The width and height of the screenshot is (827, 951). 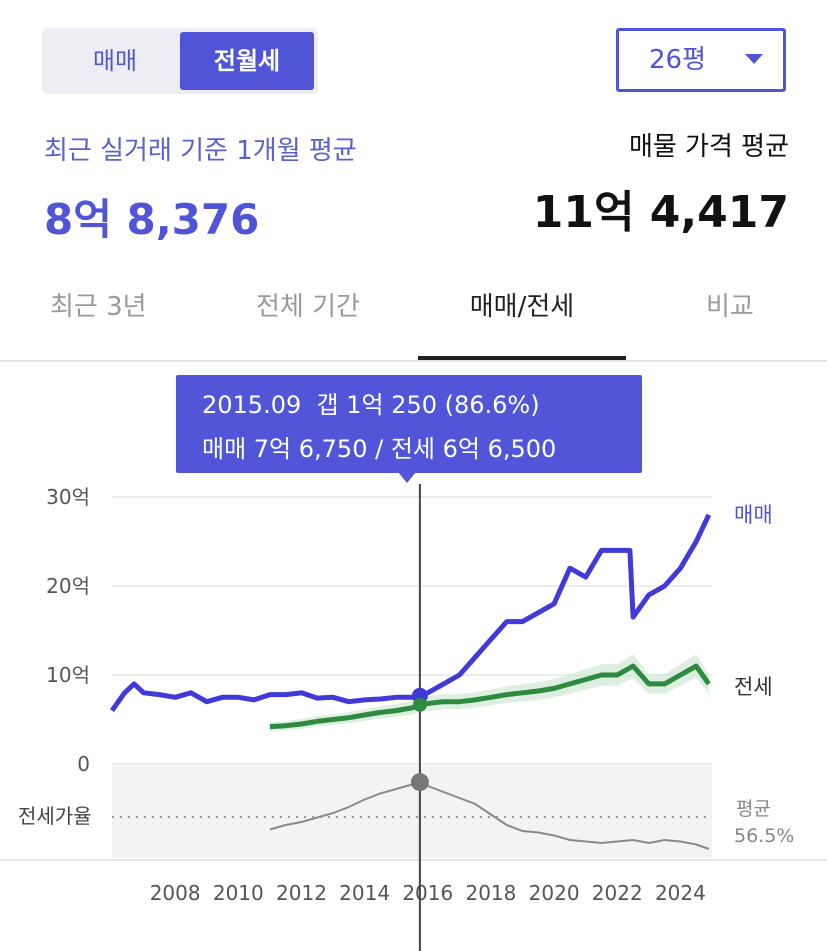 I want to click on listing-average-value: 11억 4,417, so click(x=660, y=212).